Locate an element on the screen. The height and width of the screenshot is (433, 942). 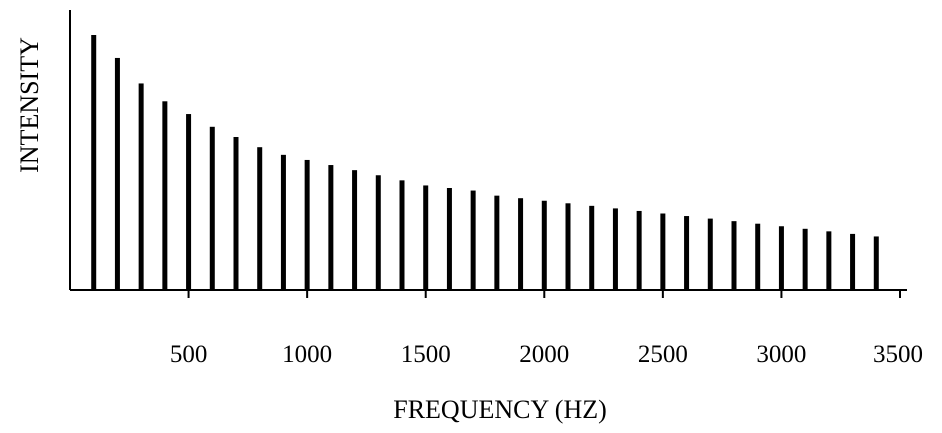
bar-500hz is located at coordinates (189, 202).